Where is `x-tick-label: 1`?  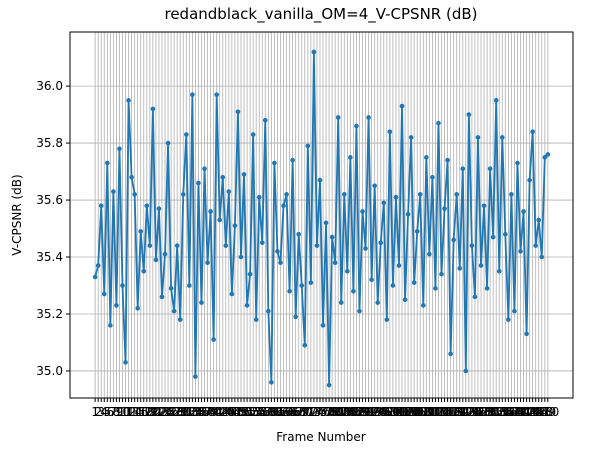 x-tick-label: 1 is located at coordinates (95, 412).